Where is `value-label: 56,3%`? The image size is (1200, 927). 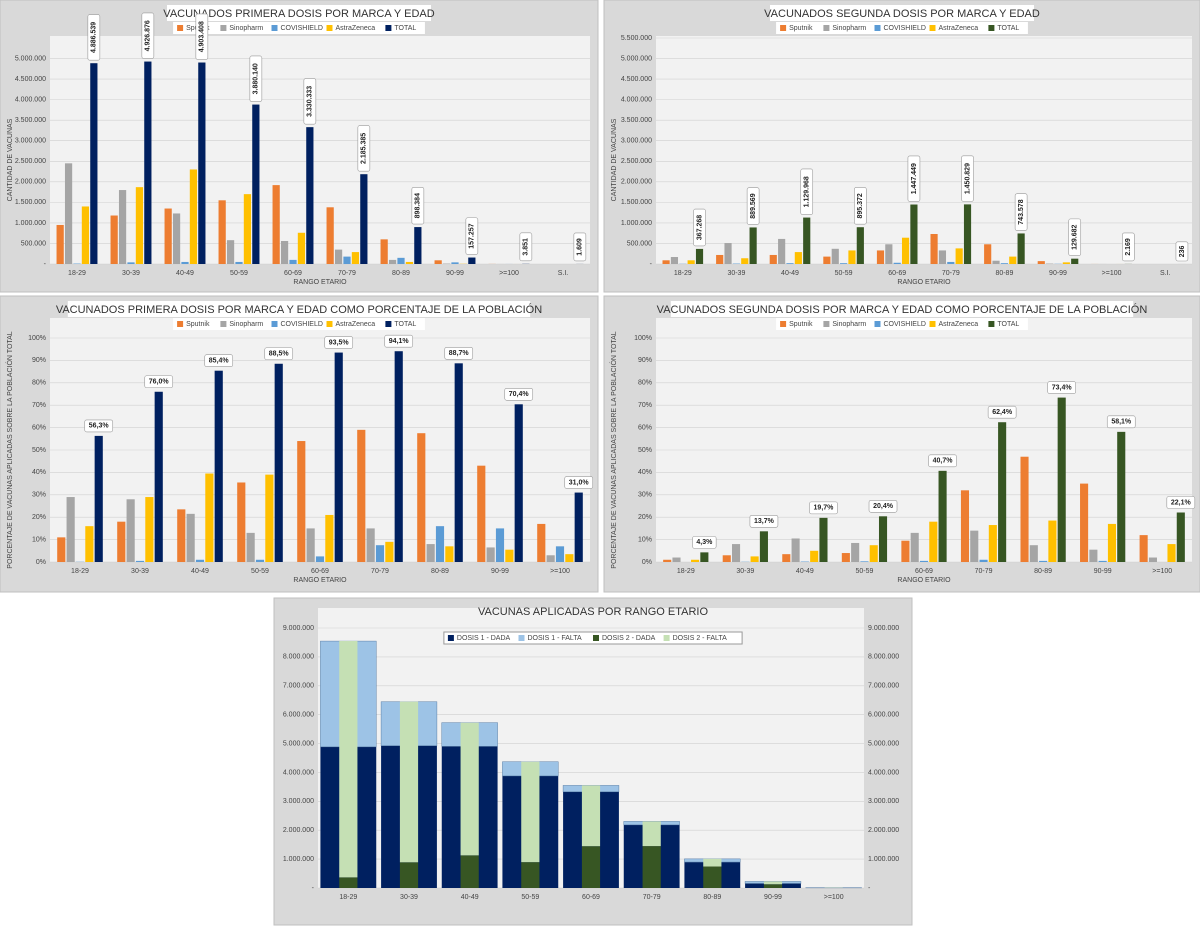
value-label: 56,3% is located at coordinates (99, 426).